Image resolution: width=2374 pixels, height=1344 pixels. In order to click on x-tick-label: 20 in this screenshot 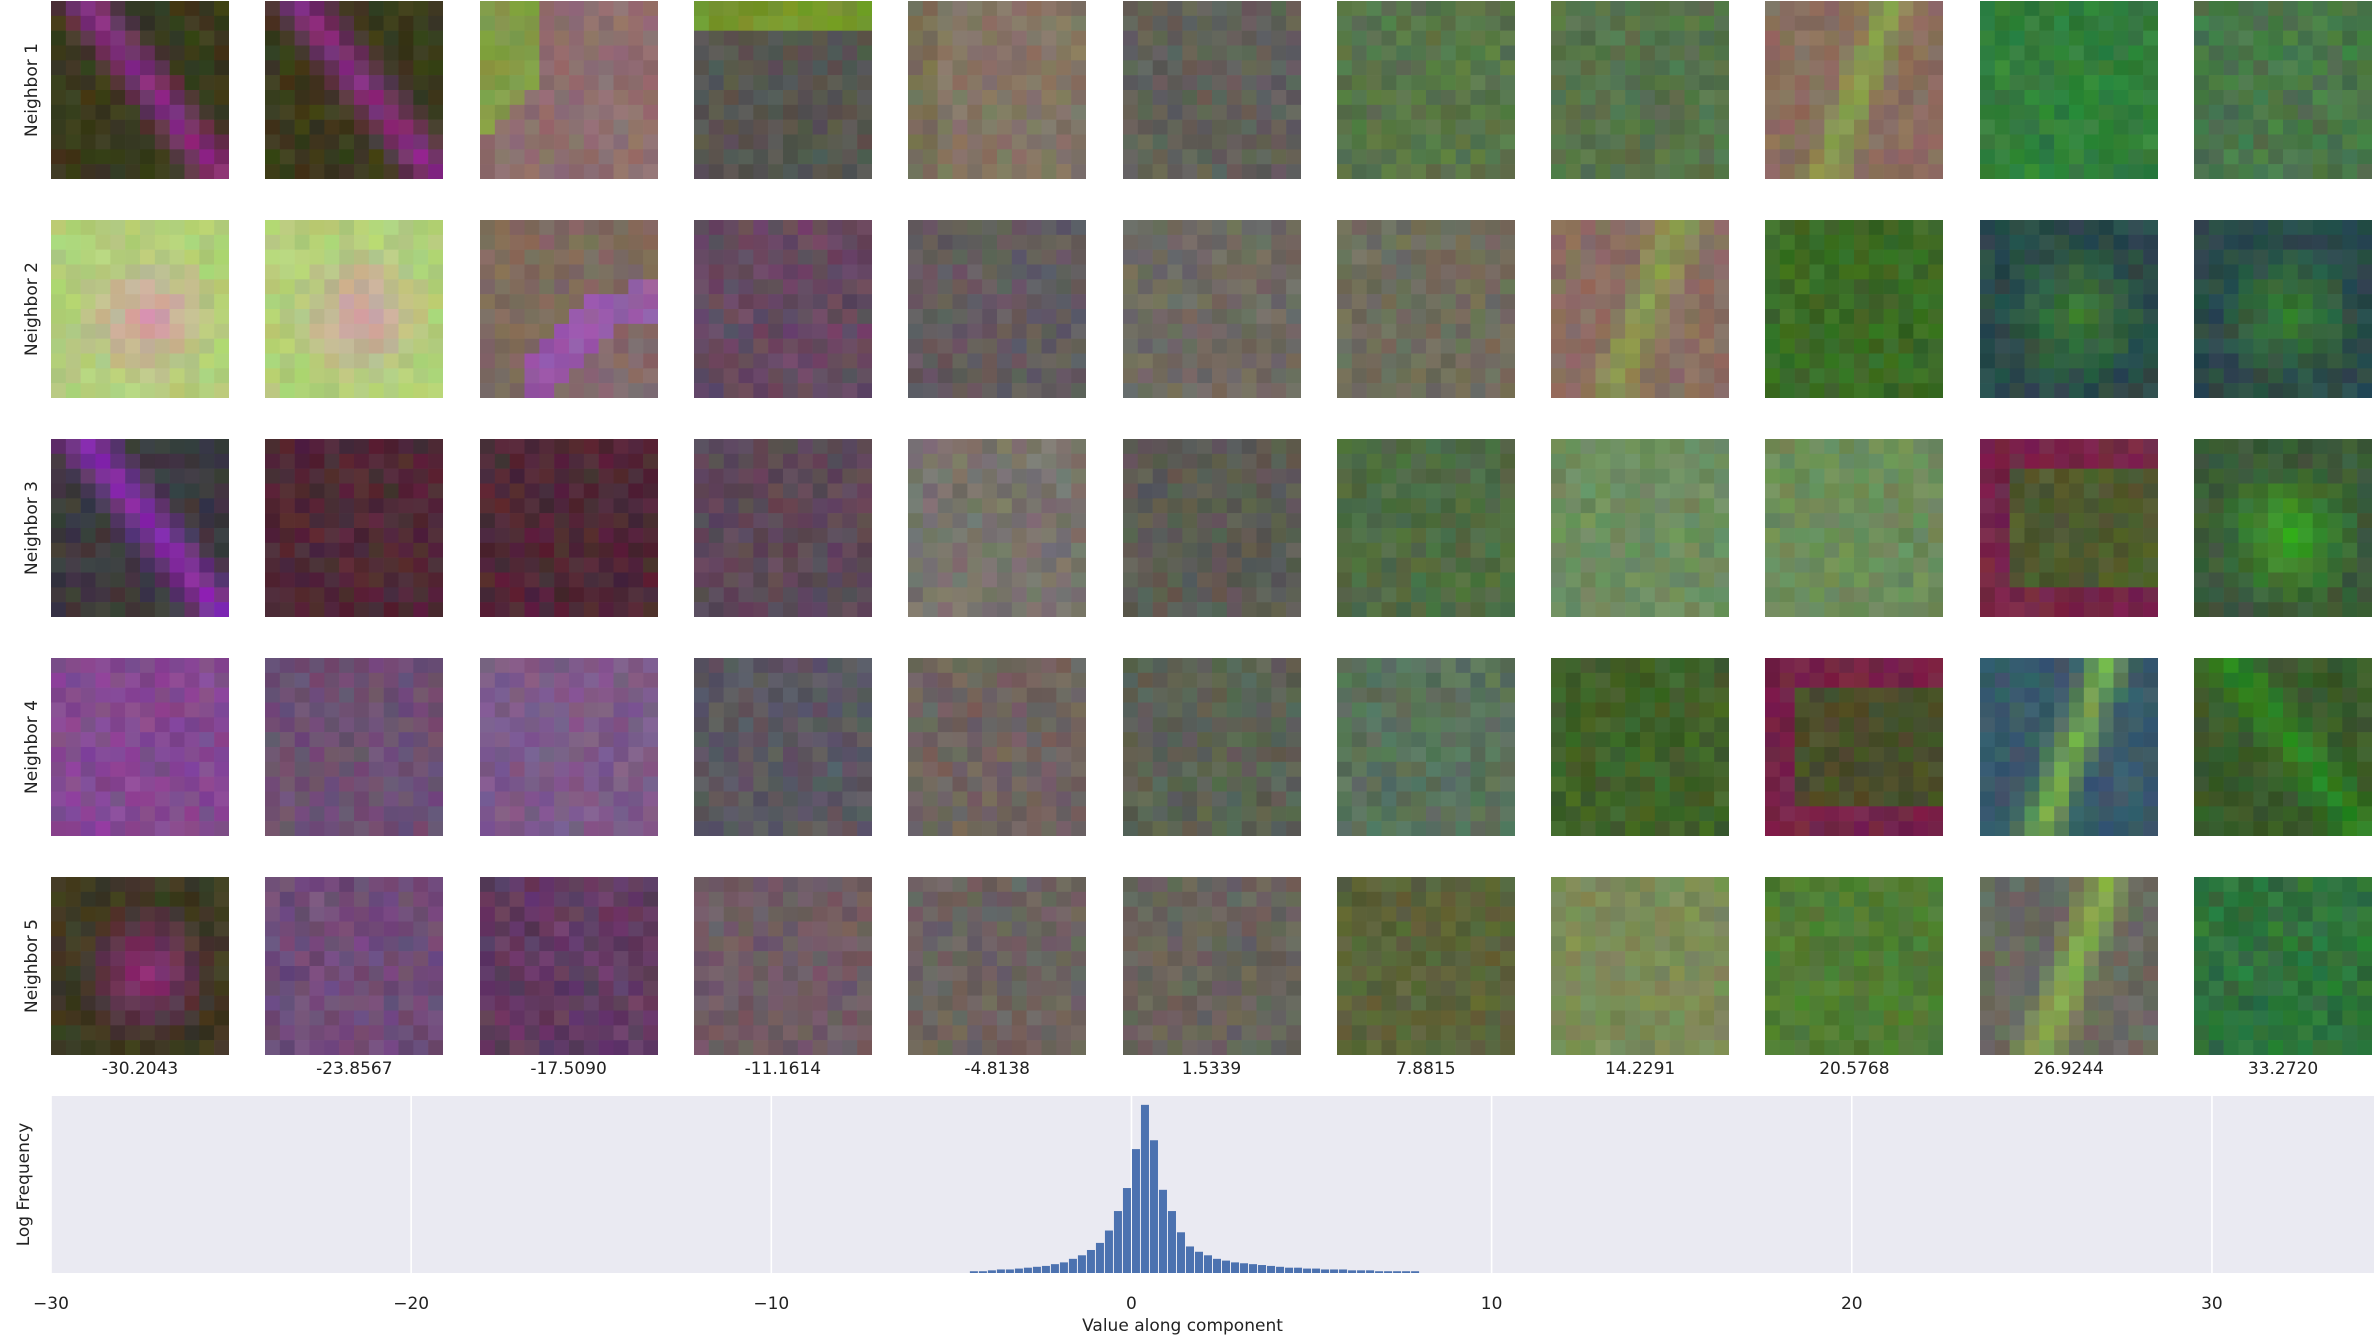, I will do `click(1852, 1304)`.